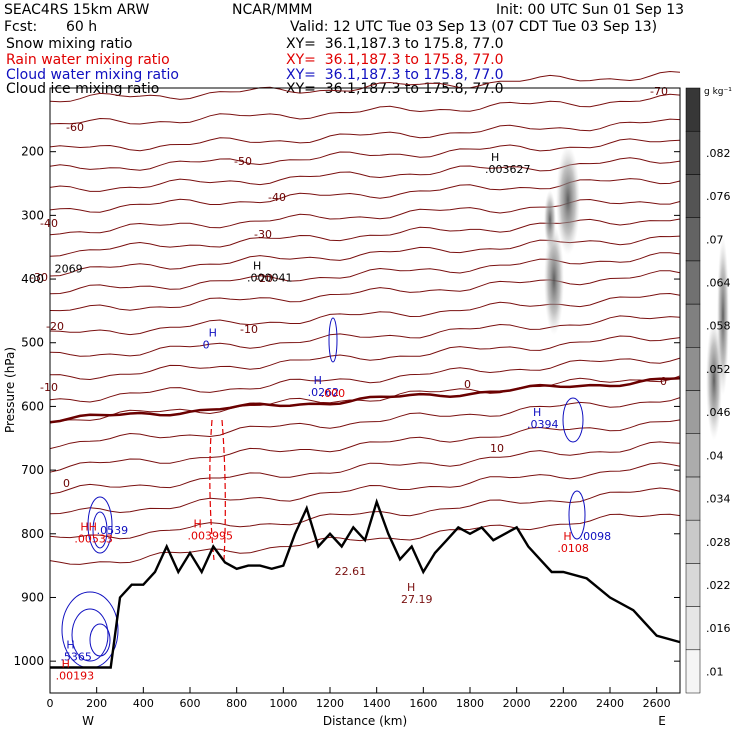 This screenshot has height=740, width=740. Describe the element at coordinates (49, 223) in the screenshot. I see `isotherm-label: -40` at that location.